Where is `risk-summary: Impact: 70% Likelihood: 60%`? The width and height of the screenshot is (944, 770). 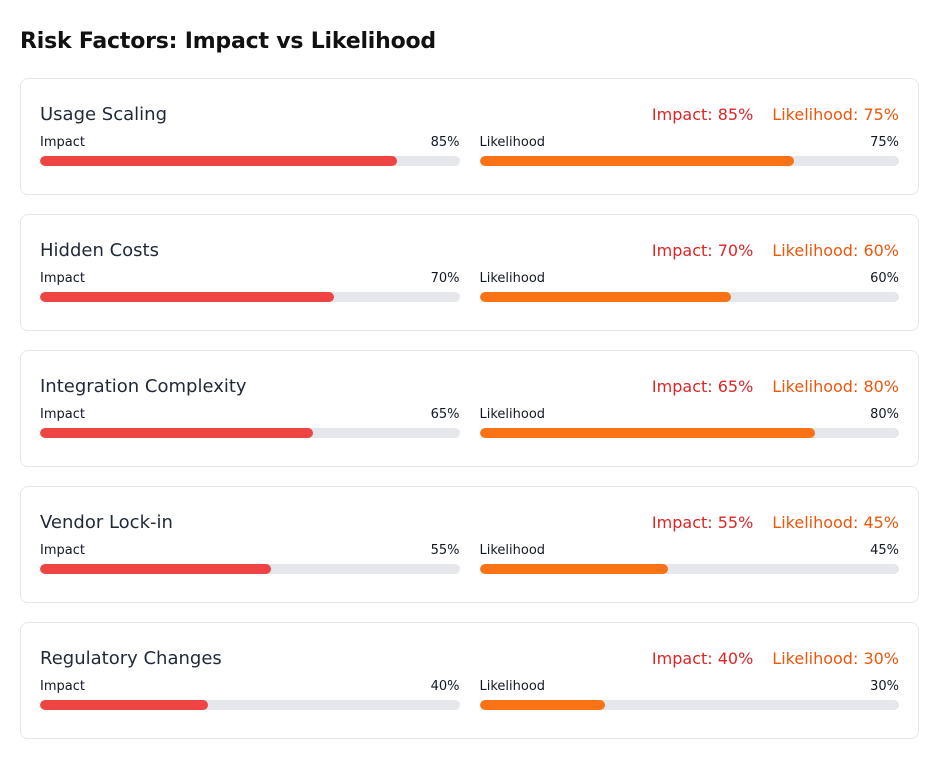
risk-summary: Impact: 70% Likelihood: 60% is located at coordinates (775, 250).